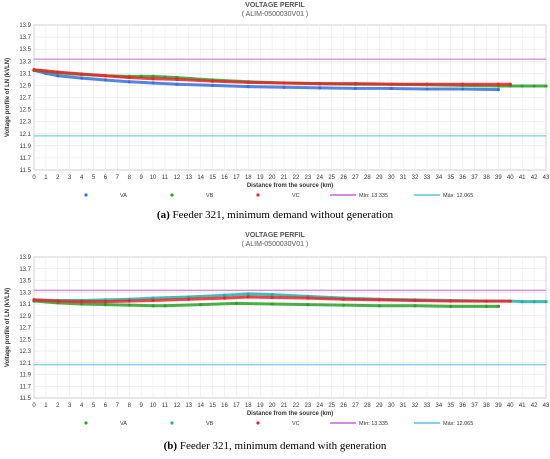 The height and width of the screenshot is (459, 550). What do you see at coordinates (106, 406) in the screenshot?
I see `x-tick-label: 6` at bounding box center [106, 406].